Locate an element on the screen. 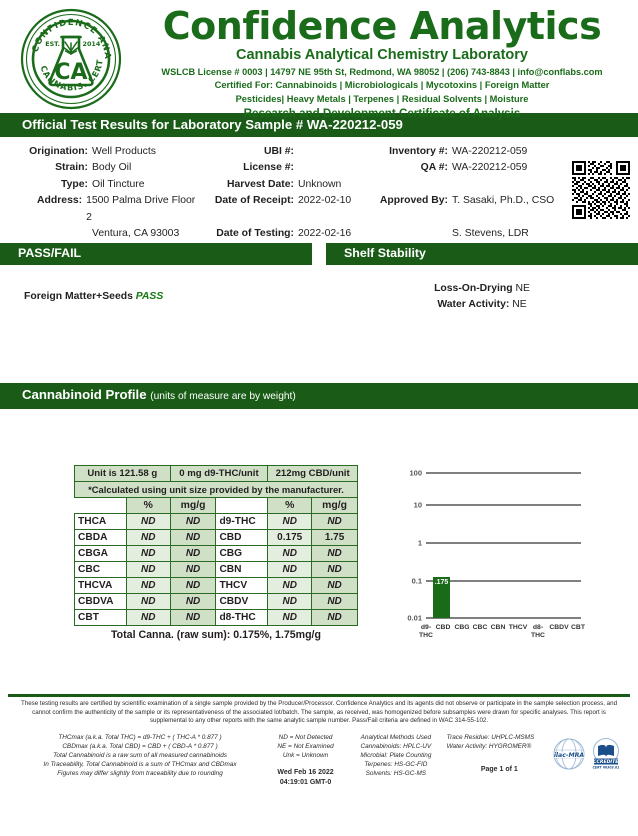 The width and height of the screenshot is (638, 836). cannabinoid-profile-title: Cannabinoid Profile is located at coordinates (84, 394).